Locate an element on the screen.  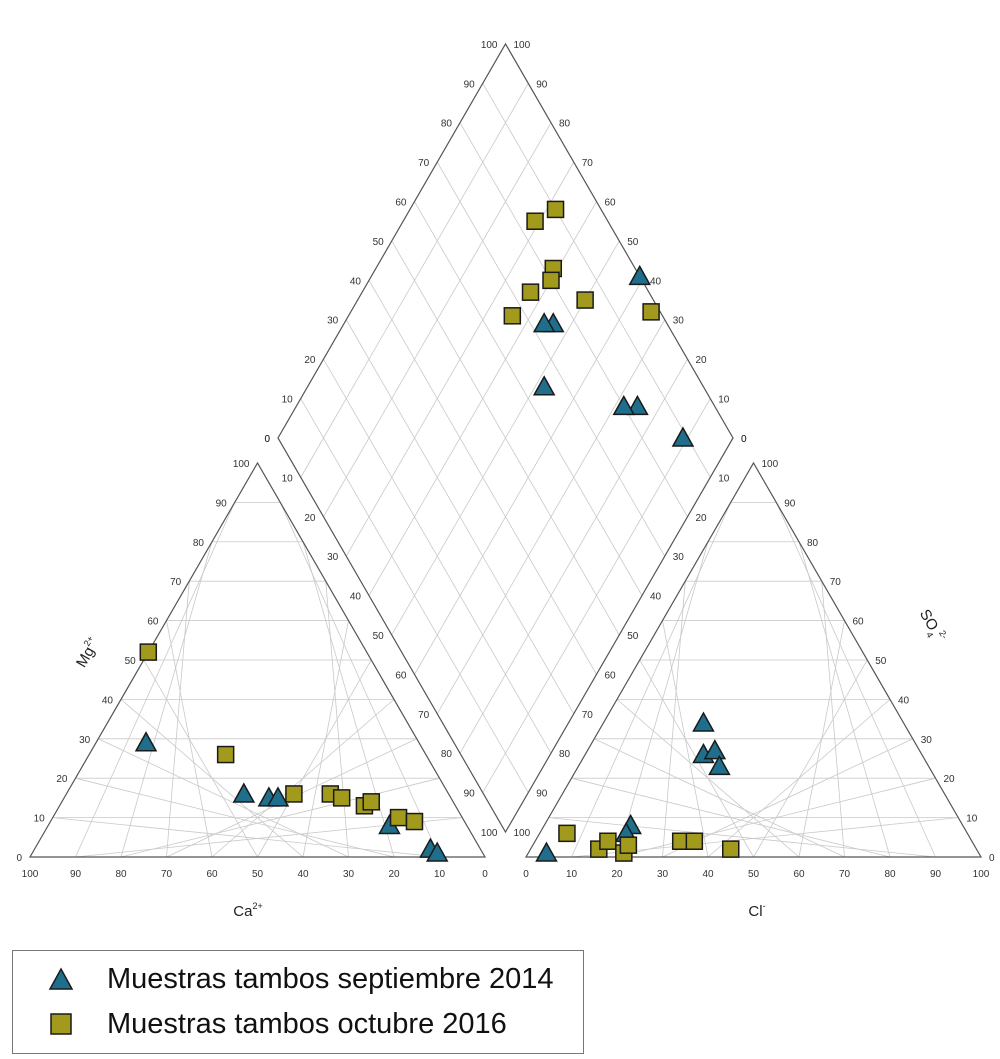
square-marker-icon is located at coordinates (61, 1024).